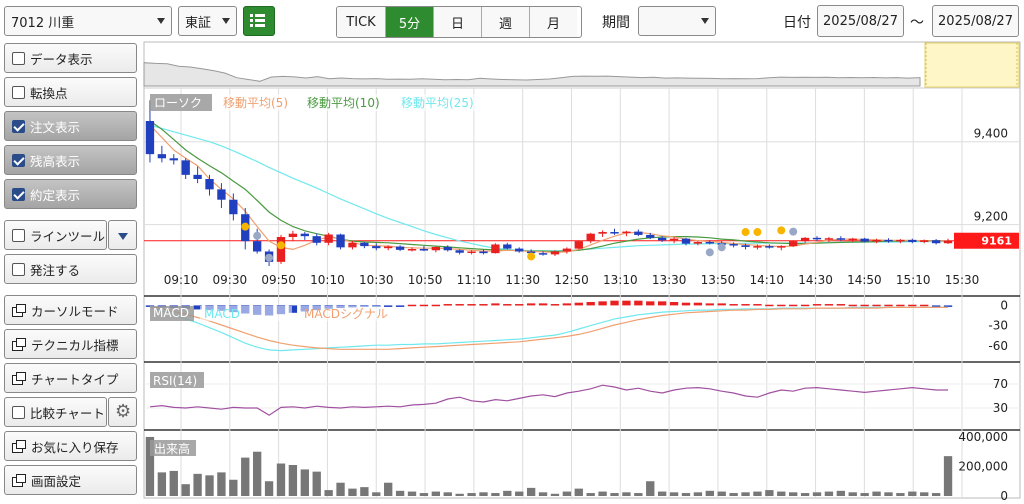 The height and width of the screenshot is (504, 1024). Describe the element at coordinates (56, 481) in the screenshot. I see `sidebar-item-label: 画面設定` at that location.